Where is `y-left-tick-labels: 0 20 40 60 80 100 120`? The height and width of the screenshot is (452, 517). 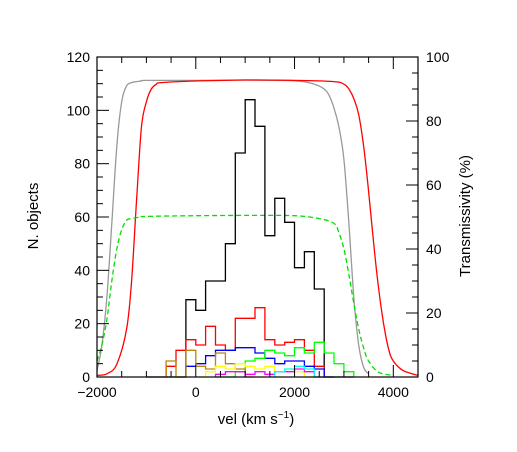
y-left-tick-labels: 0 20 40 60 80 100 120 is located at coordinates (79, 217).